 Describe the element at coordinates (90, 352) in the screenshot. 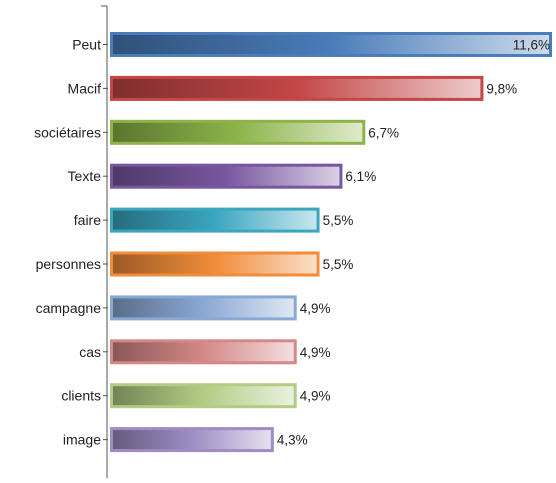

I see `category-label: cas` at that location.